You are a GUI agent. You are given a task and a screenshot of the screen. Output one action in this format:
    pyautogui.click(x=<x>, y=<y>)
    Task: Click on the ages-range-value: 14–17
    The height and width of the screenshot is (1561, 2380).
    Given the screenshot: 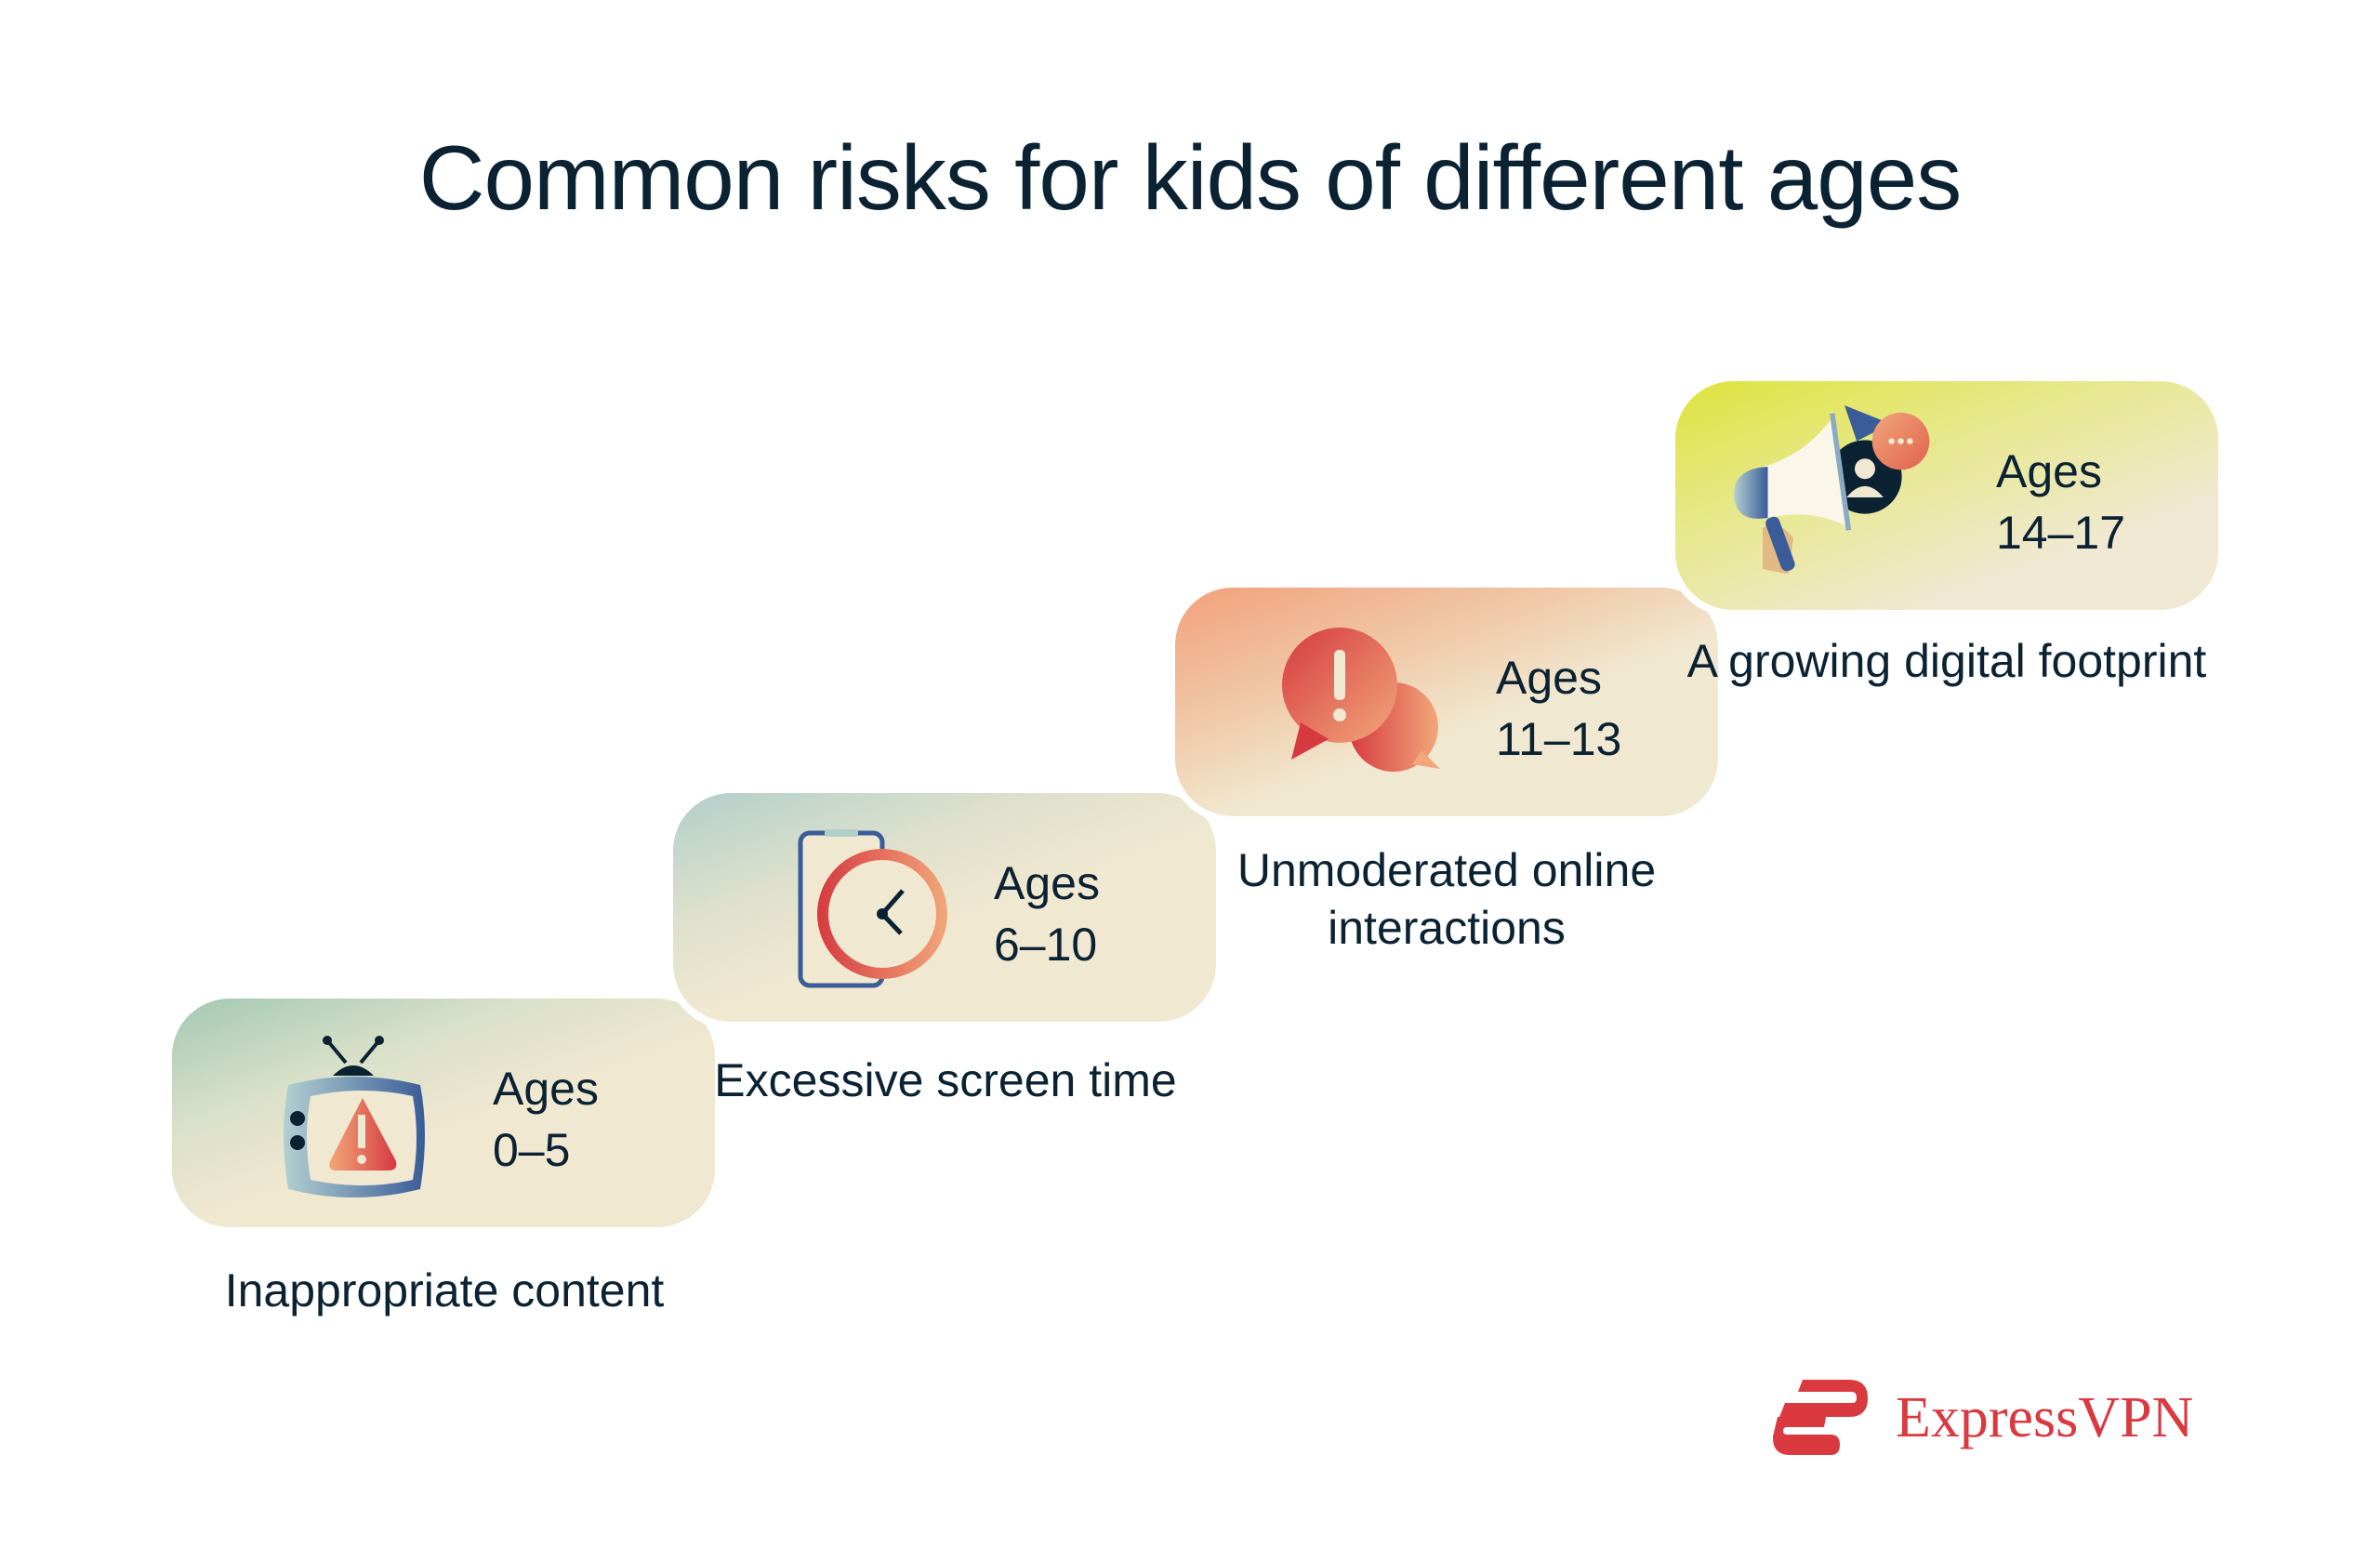 What is the action you would take?
    pyautogui.click(x=2061, y=533)
    